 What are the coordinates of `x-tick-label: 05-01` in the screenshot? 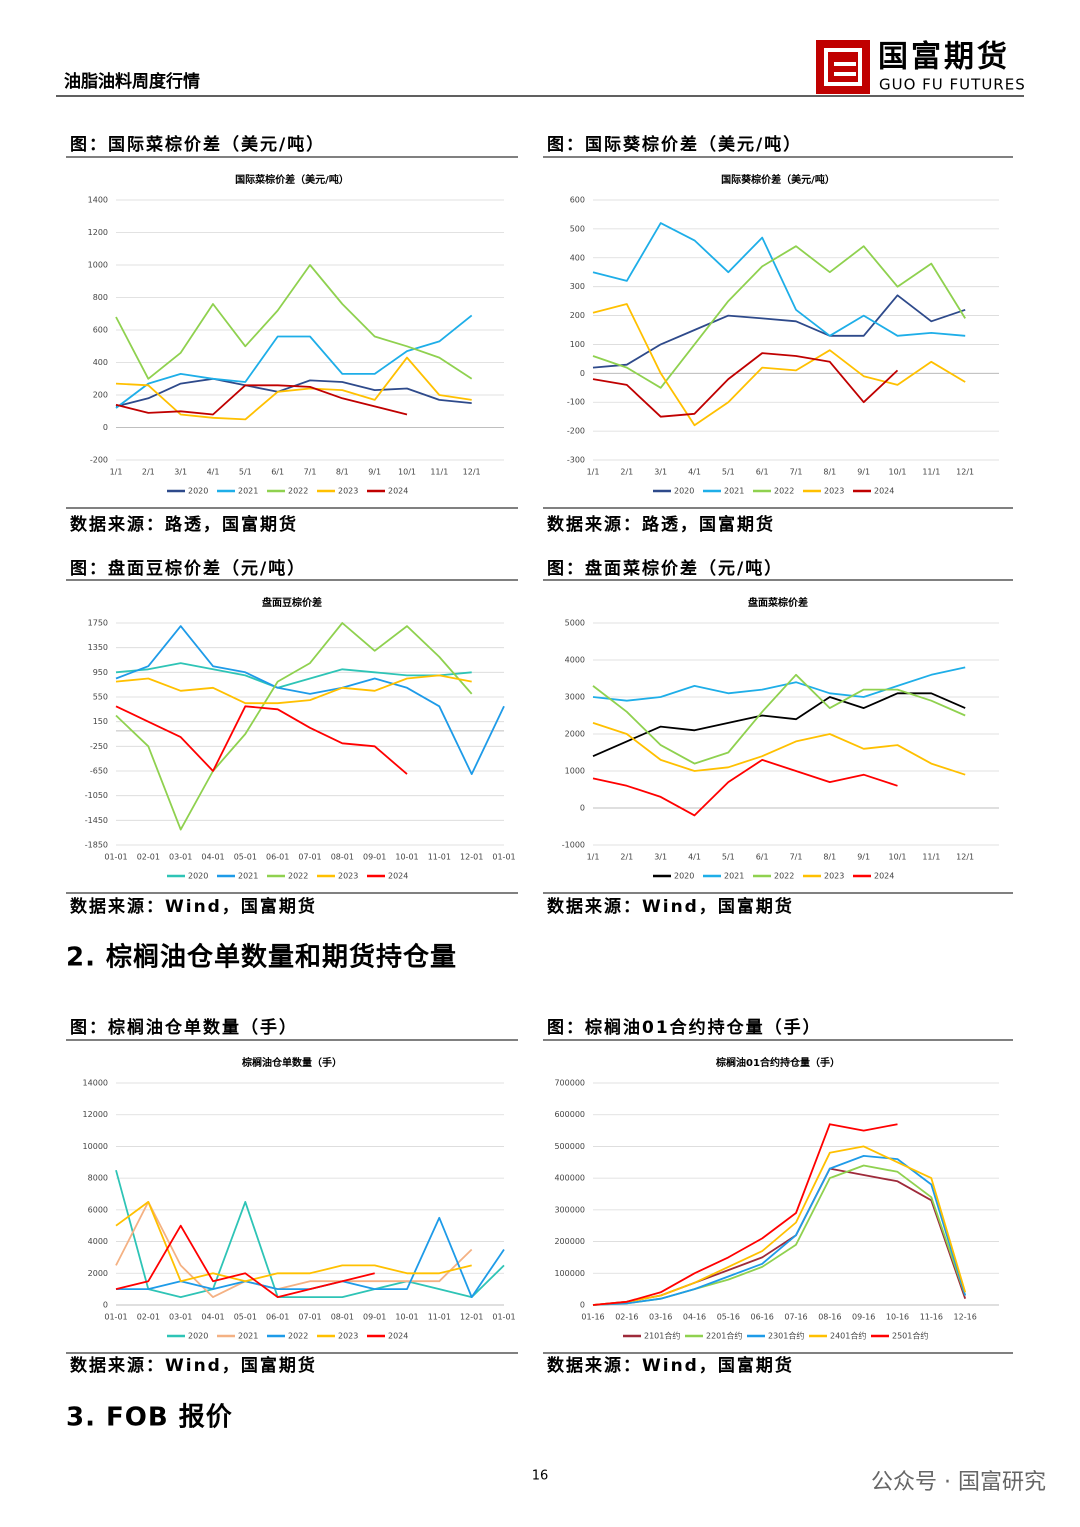 It's located at (245, 857).